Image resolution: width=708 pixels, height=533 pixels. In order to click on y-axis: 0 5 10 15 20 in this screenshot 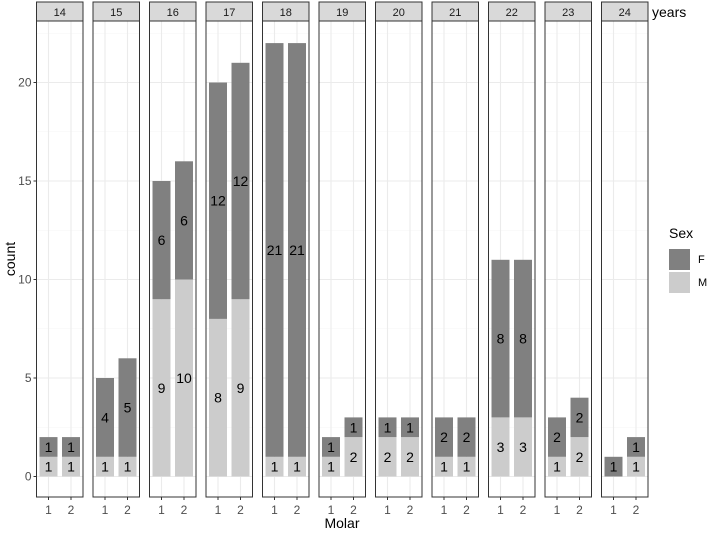, I will do `click(27, 280)`.